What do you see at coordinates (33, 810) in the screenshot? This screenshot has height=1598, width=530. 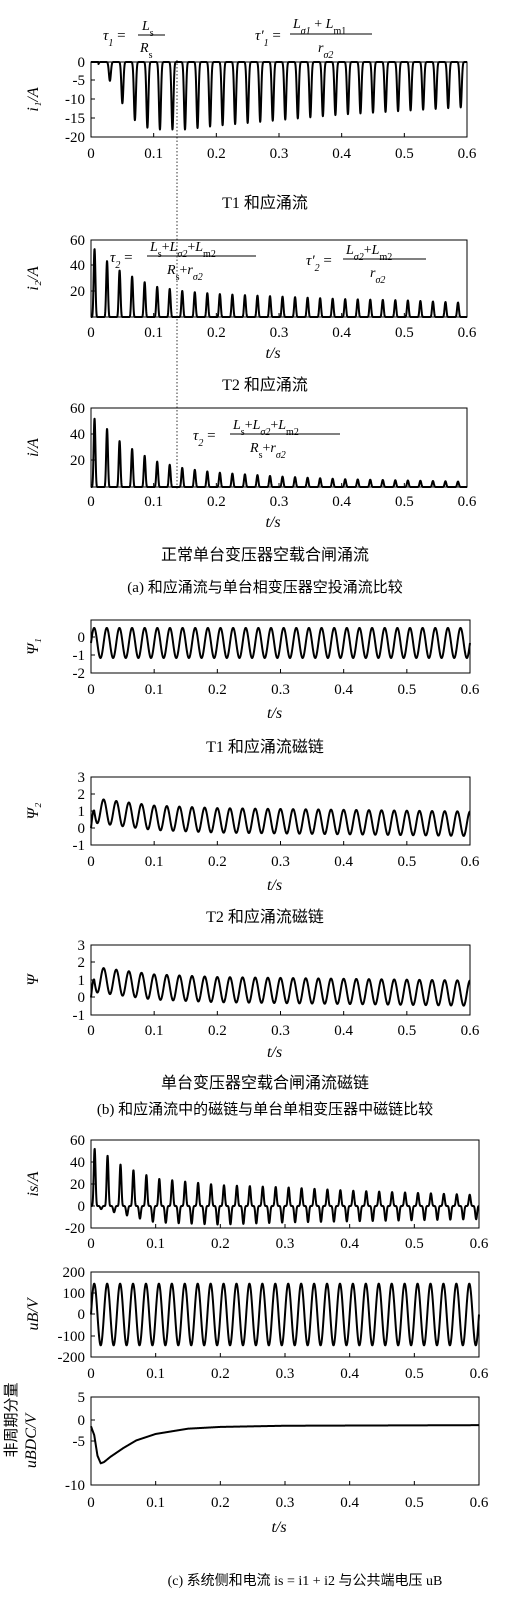 I see `y-axis-label: Ψ₂` at bounding box center [33, 810].